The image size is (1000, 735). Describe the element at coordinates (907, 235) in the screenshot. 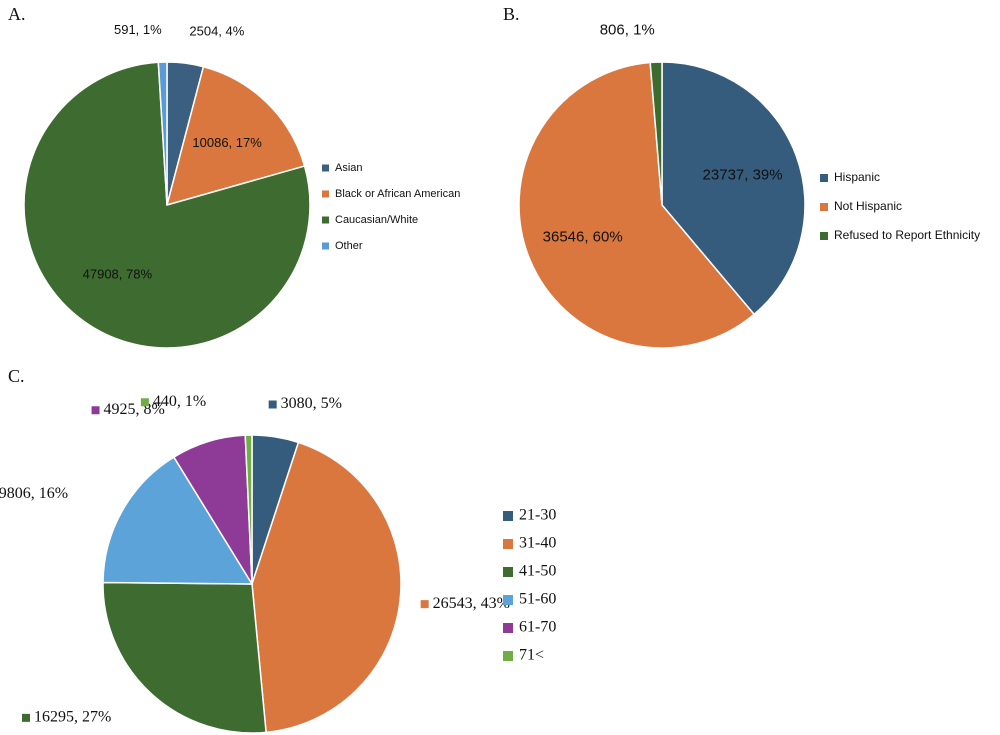

I see `legend-label: Refused to Report Ethnicity` at that location.